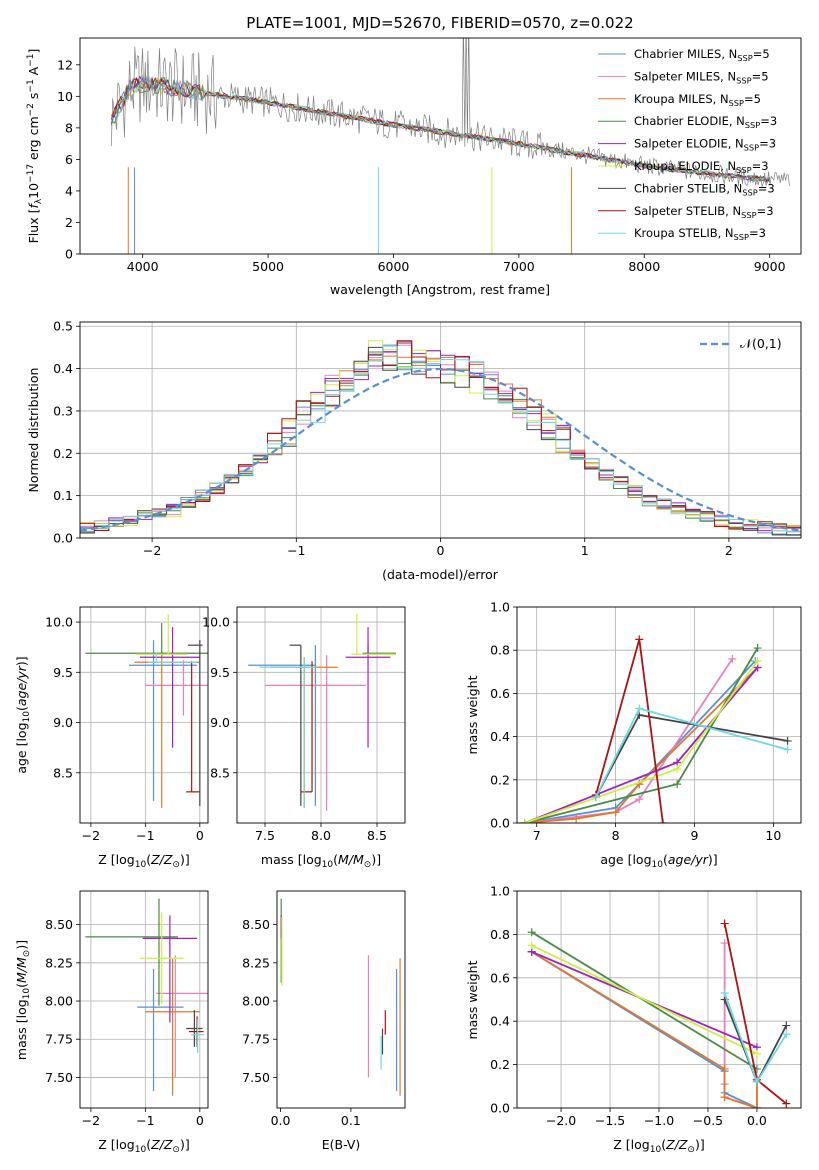 The image size is (819, 1170). What do you see at coordinates (500, 934) in the screenshot?
I see `y-tick-label: 0.8` at bounding box center [500, 934].